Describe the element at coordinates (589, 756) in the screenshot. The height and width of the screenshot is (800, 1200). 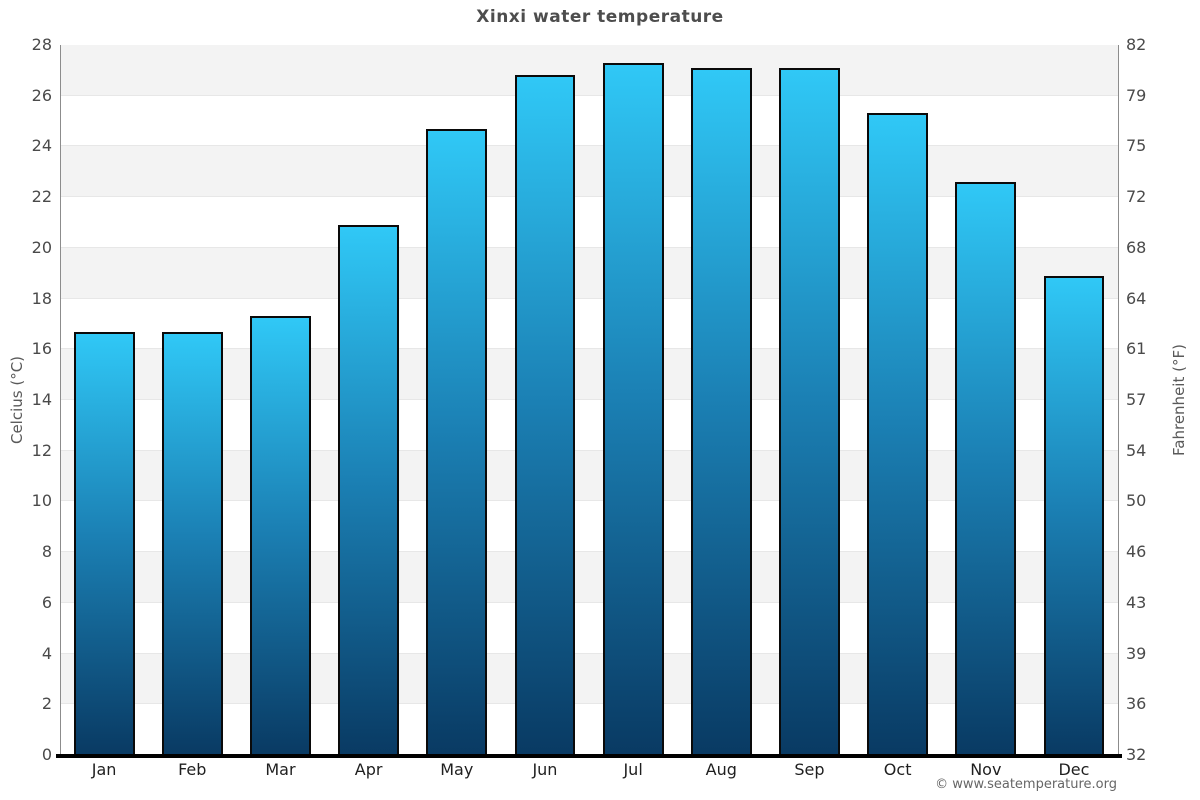
I see `x-axis-line` at that location.